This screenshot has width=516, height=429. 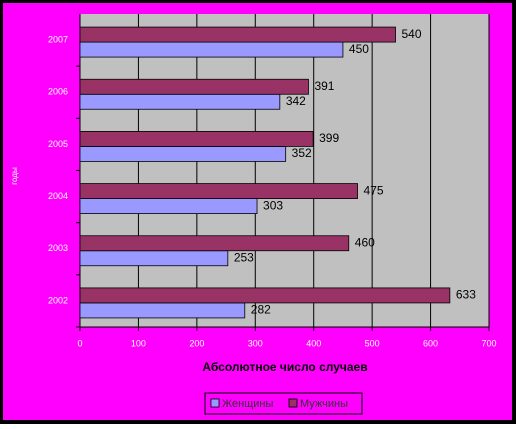 I want to click on legend-box, so click(x=283, y=403).